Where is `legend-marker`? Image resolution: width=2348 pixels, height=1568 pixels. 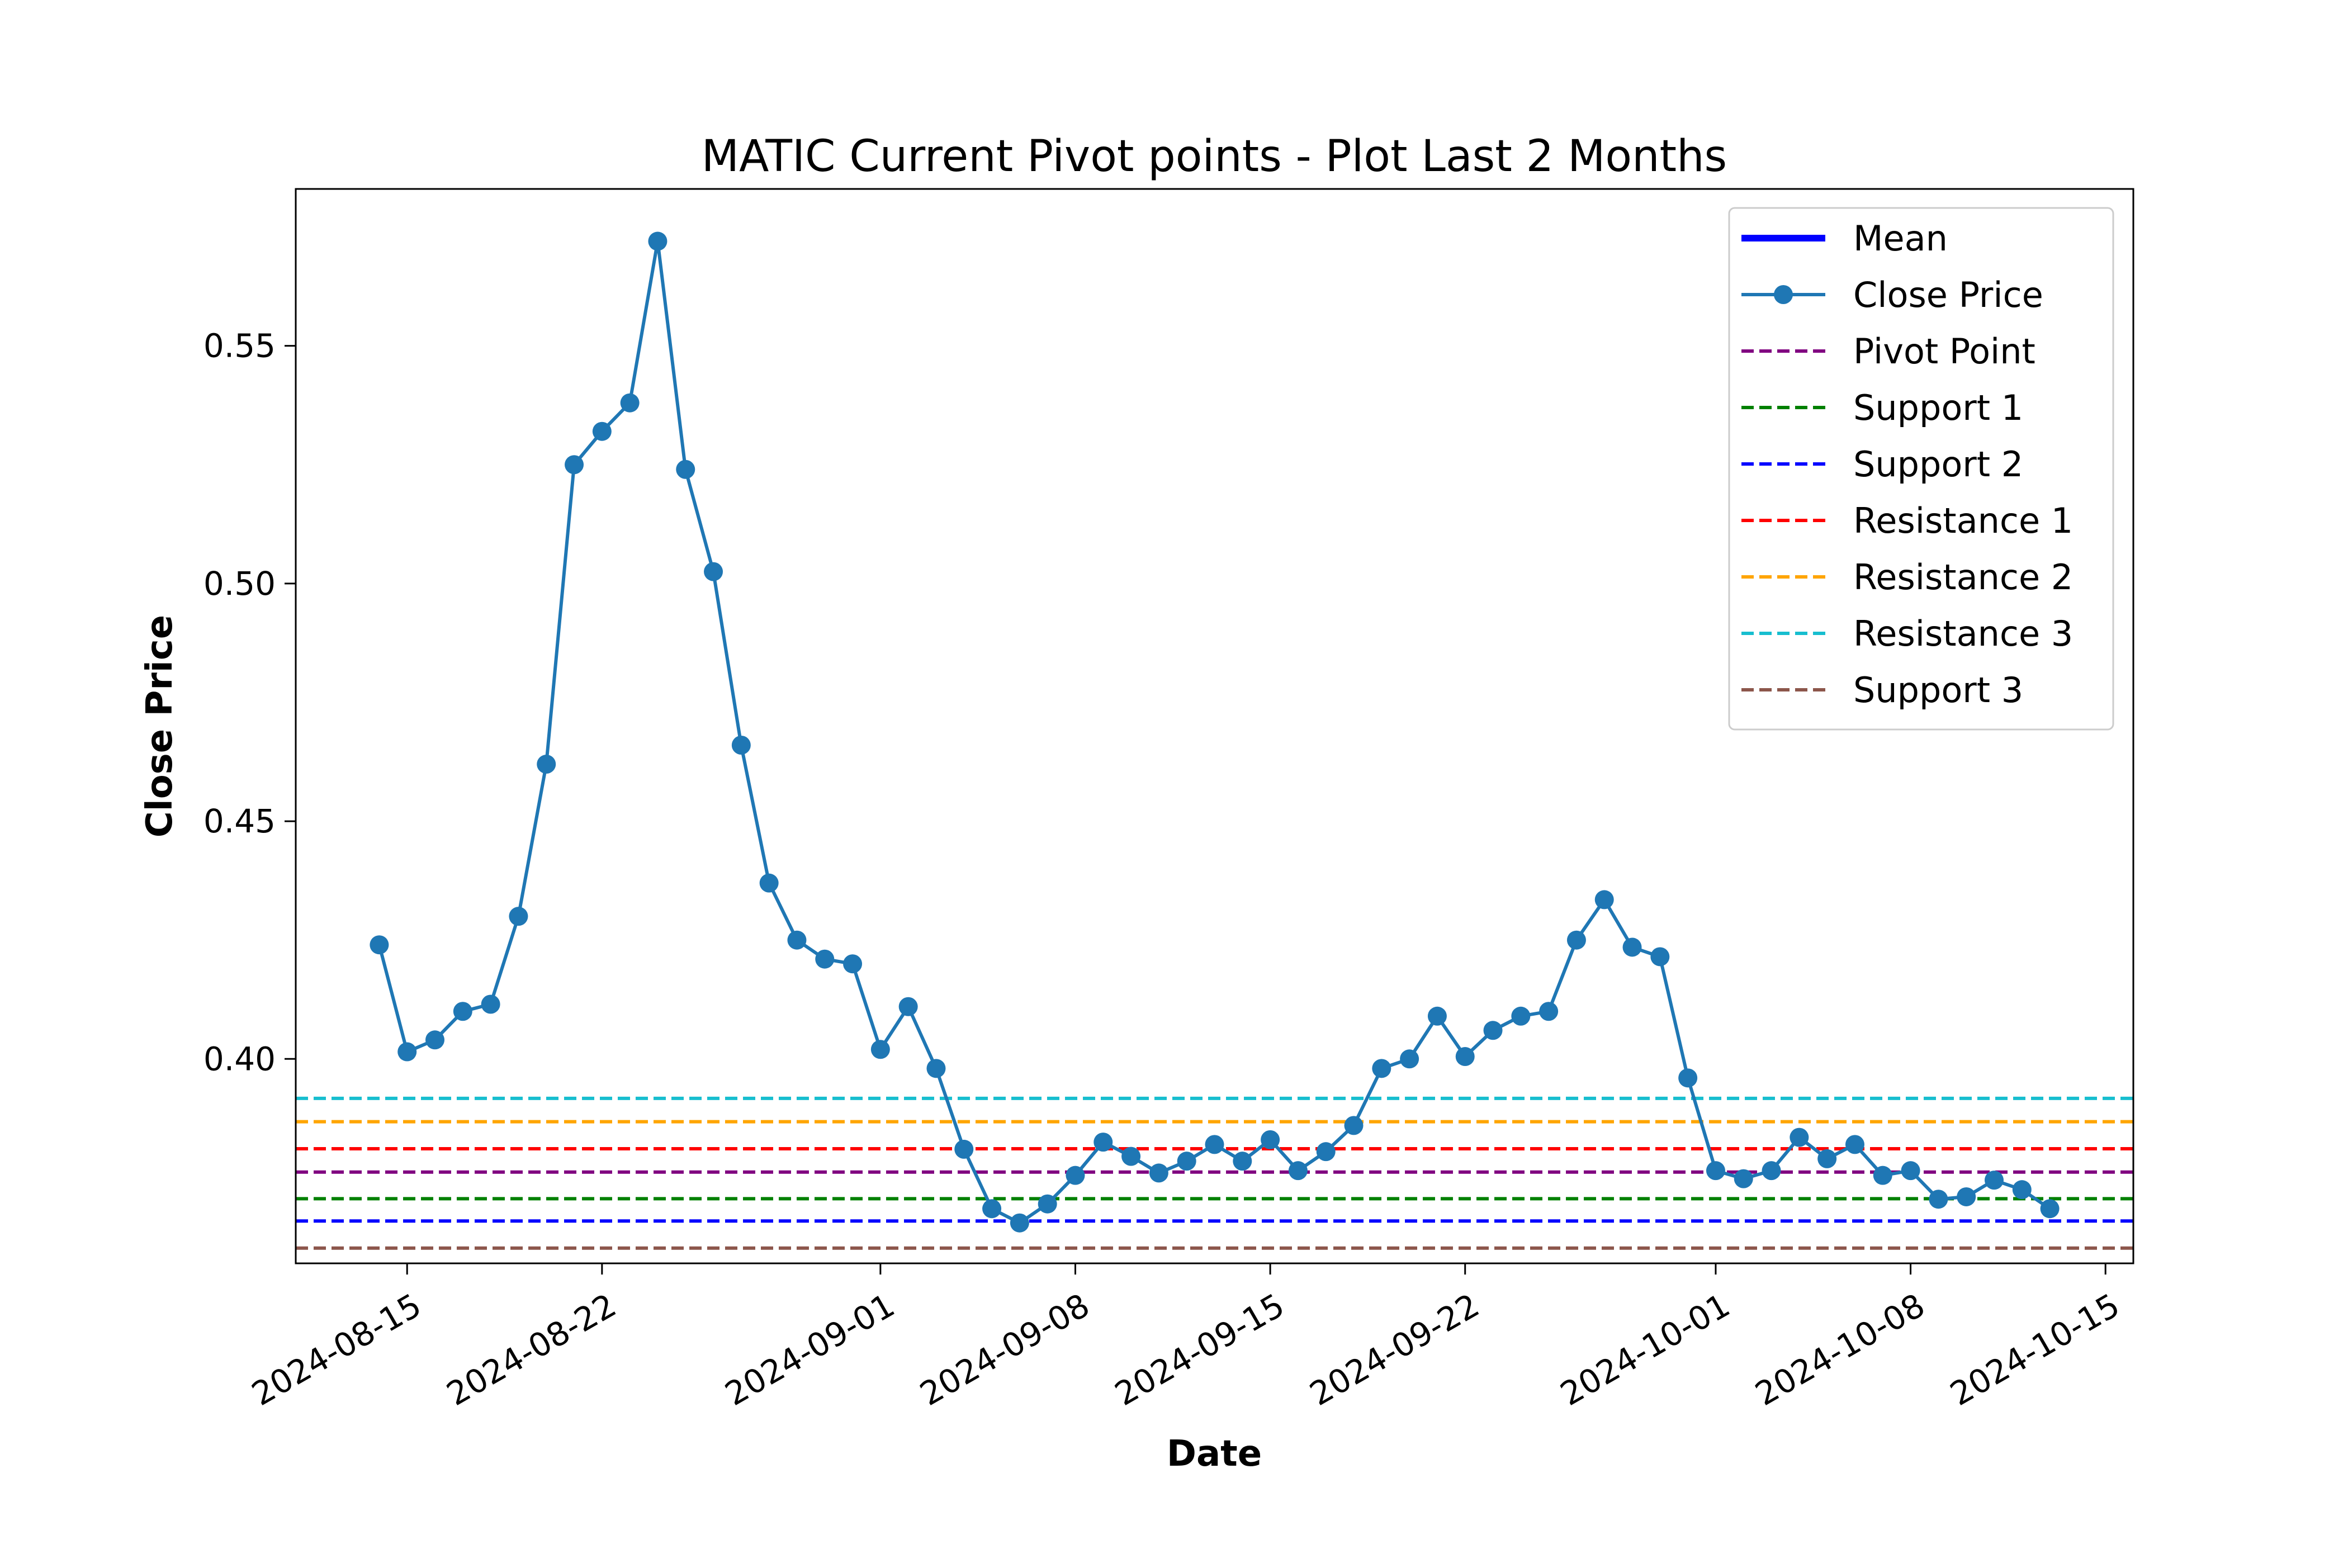
legend-marker is located at coordinates (1783, 294).